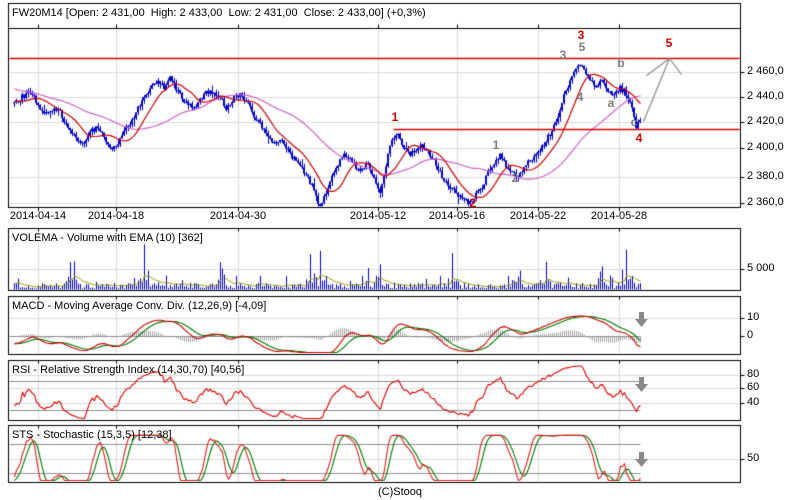 This screenshot has height=500, width=800. I want to click on date-label: 2014-05-22, so click(538, 216).